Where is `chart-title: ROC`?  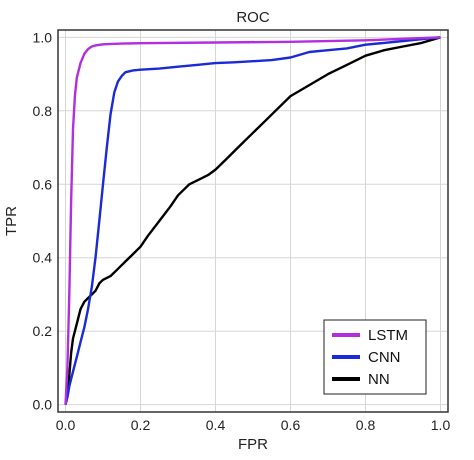
chart-title: ROC is located at coordinates (253, 17).